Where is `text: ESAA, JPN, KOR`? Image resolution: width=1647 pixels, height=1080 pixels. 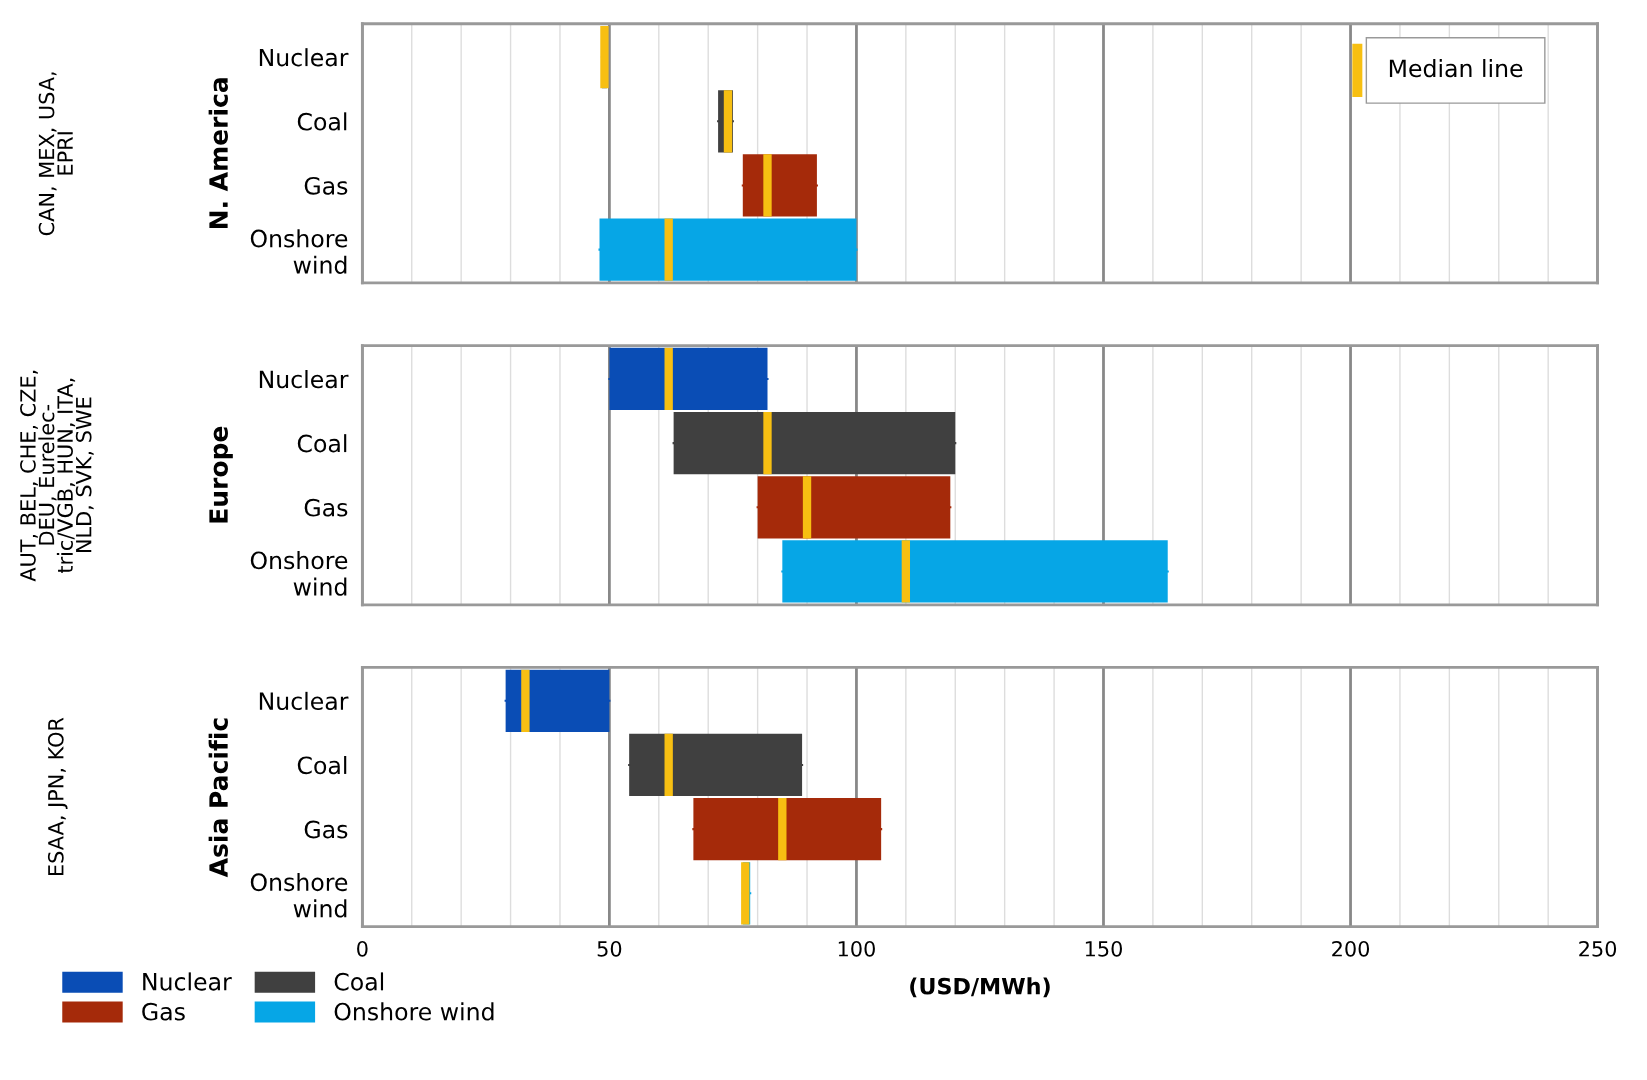
text: ESAA, JPN, KOR is located at coordinates (57, 796).